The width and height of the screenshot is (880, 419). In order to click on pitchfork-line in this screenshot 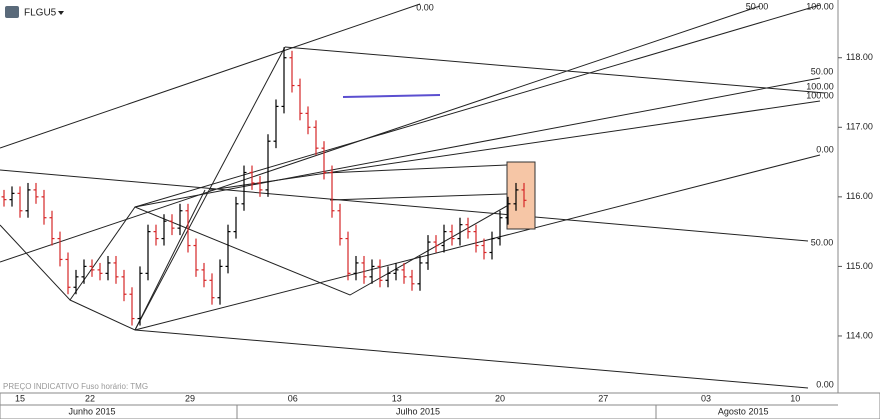, I will do `click(555, 70)`.